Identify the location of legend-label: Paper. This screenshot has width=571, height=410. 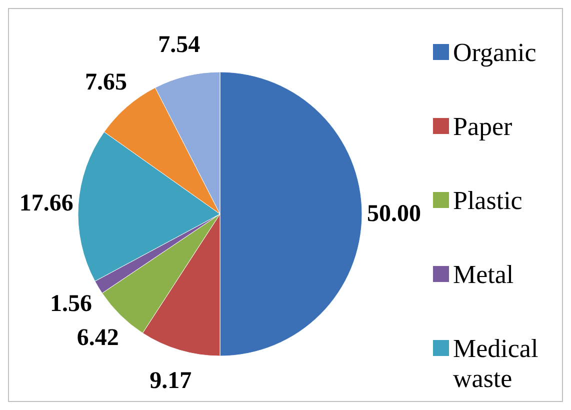
(483, 126).